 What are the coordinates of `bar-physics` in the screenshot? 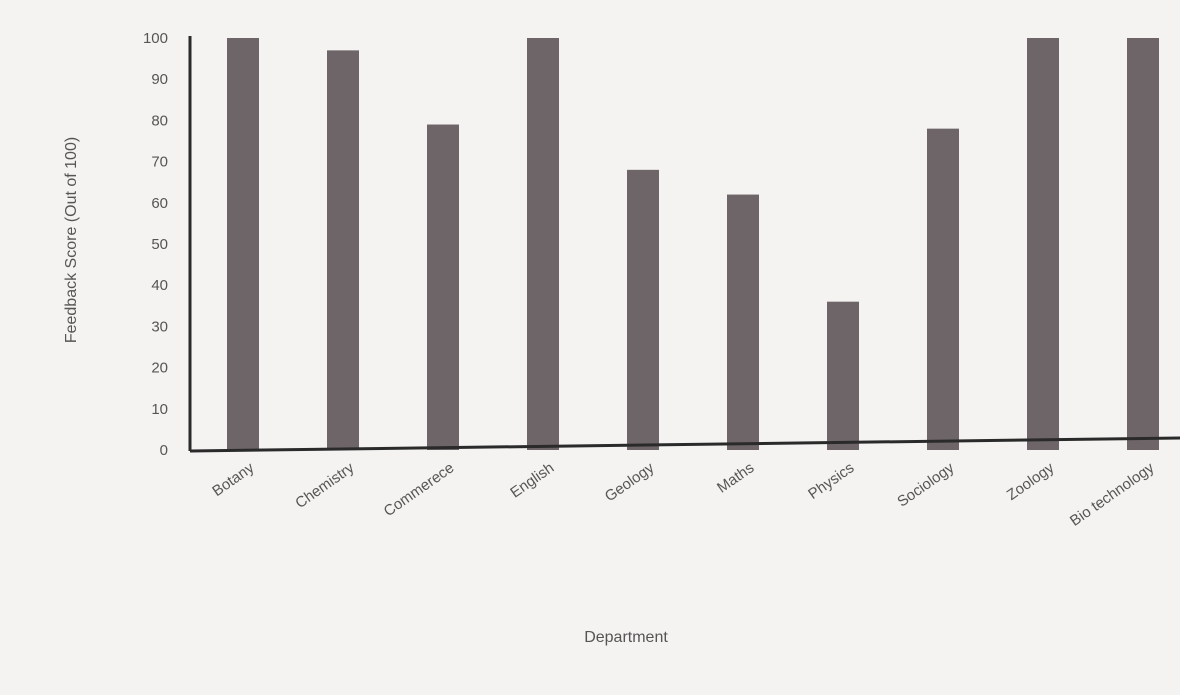 It's located at (843, 375).